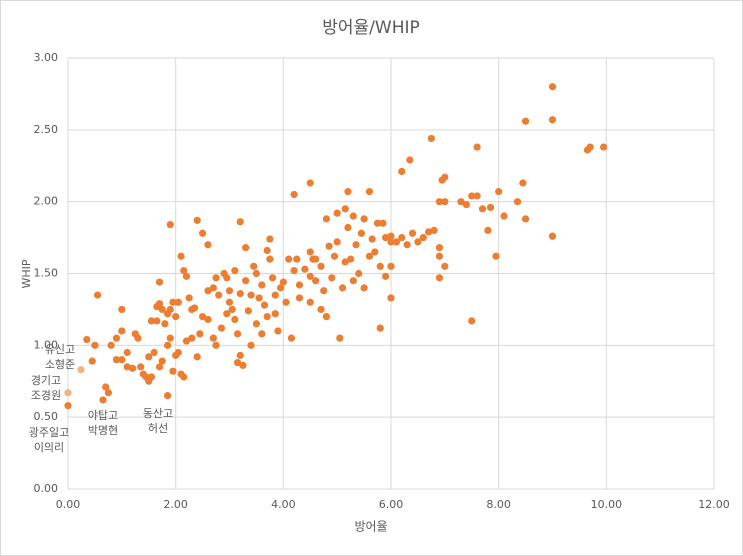 The image size is (743, 556). Describe the element at coordinates (391, 504) in the screenshot. I see `x-tick-label: 6.00` at that location.